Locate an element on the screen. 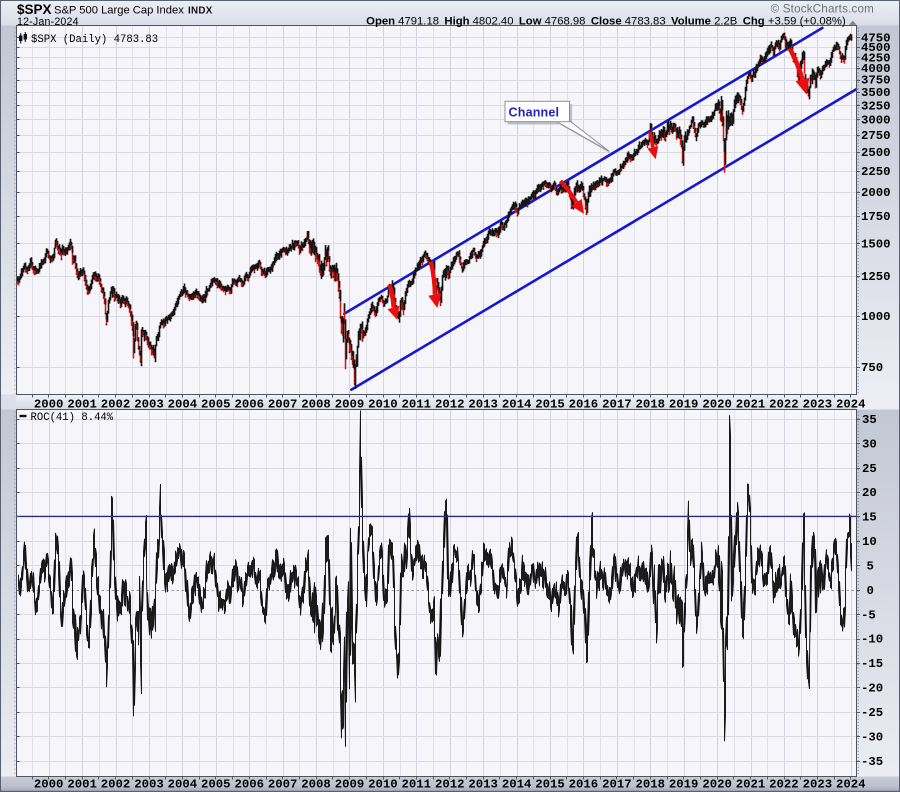 Image resolution: width=900 pixels, height=792 pixels. svg-text: -30 is located at coordinates (872, 737).